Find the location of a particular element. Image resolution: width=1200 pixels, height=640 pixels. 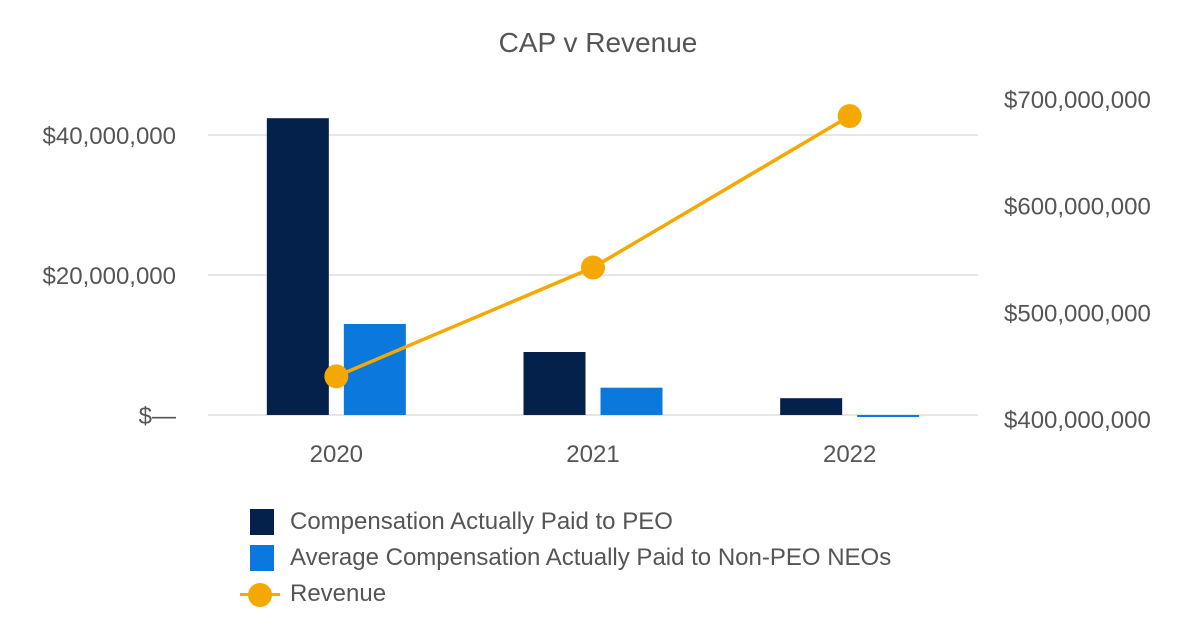

legend-item-peo: Compensation Actually Paid to PEO is located at coordinates (565, 522).